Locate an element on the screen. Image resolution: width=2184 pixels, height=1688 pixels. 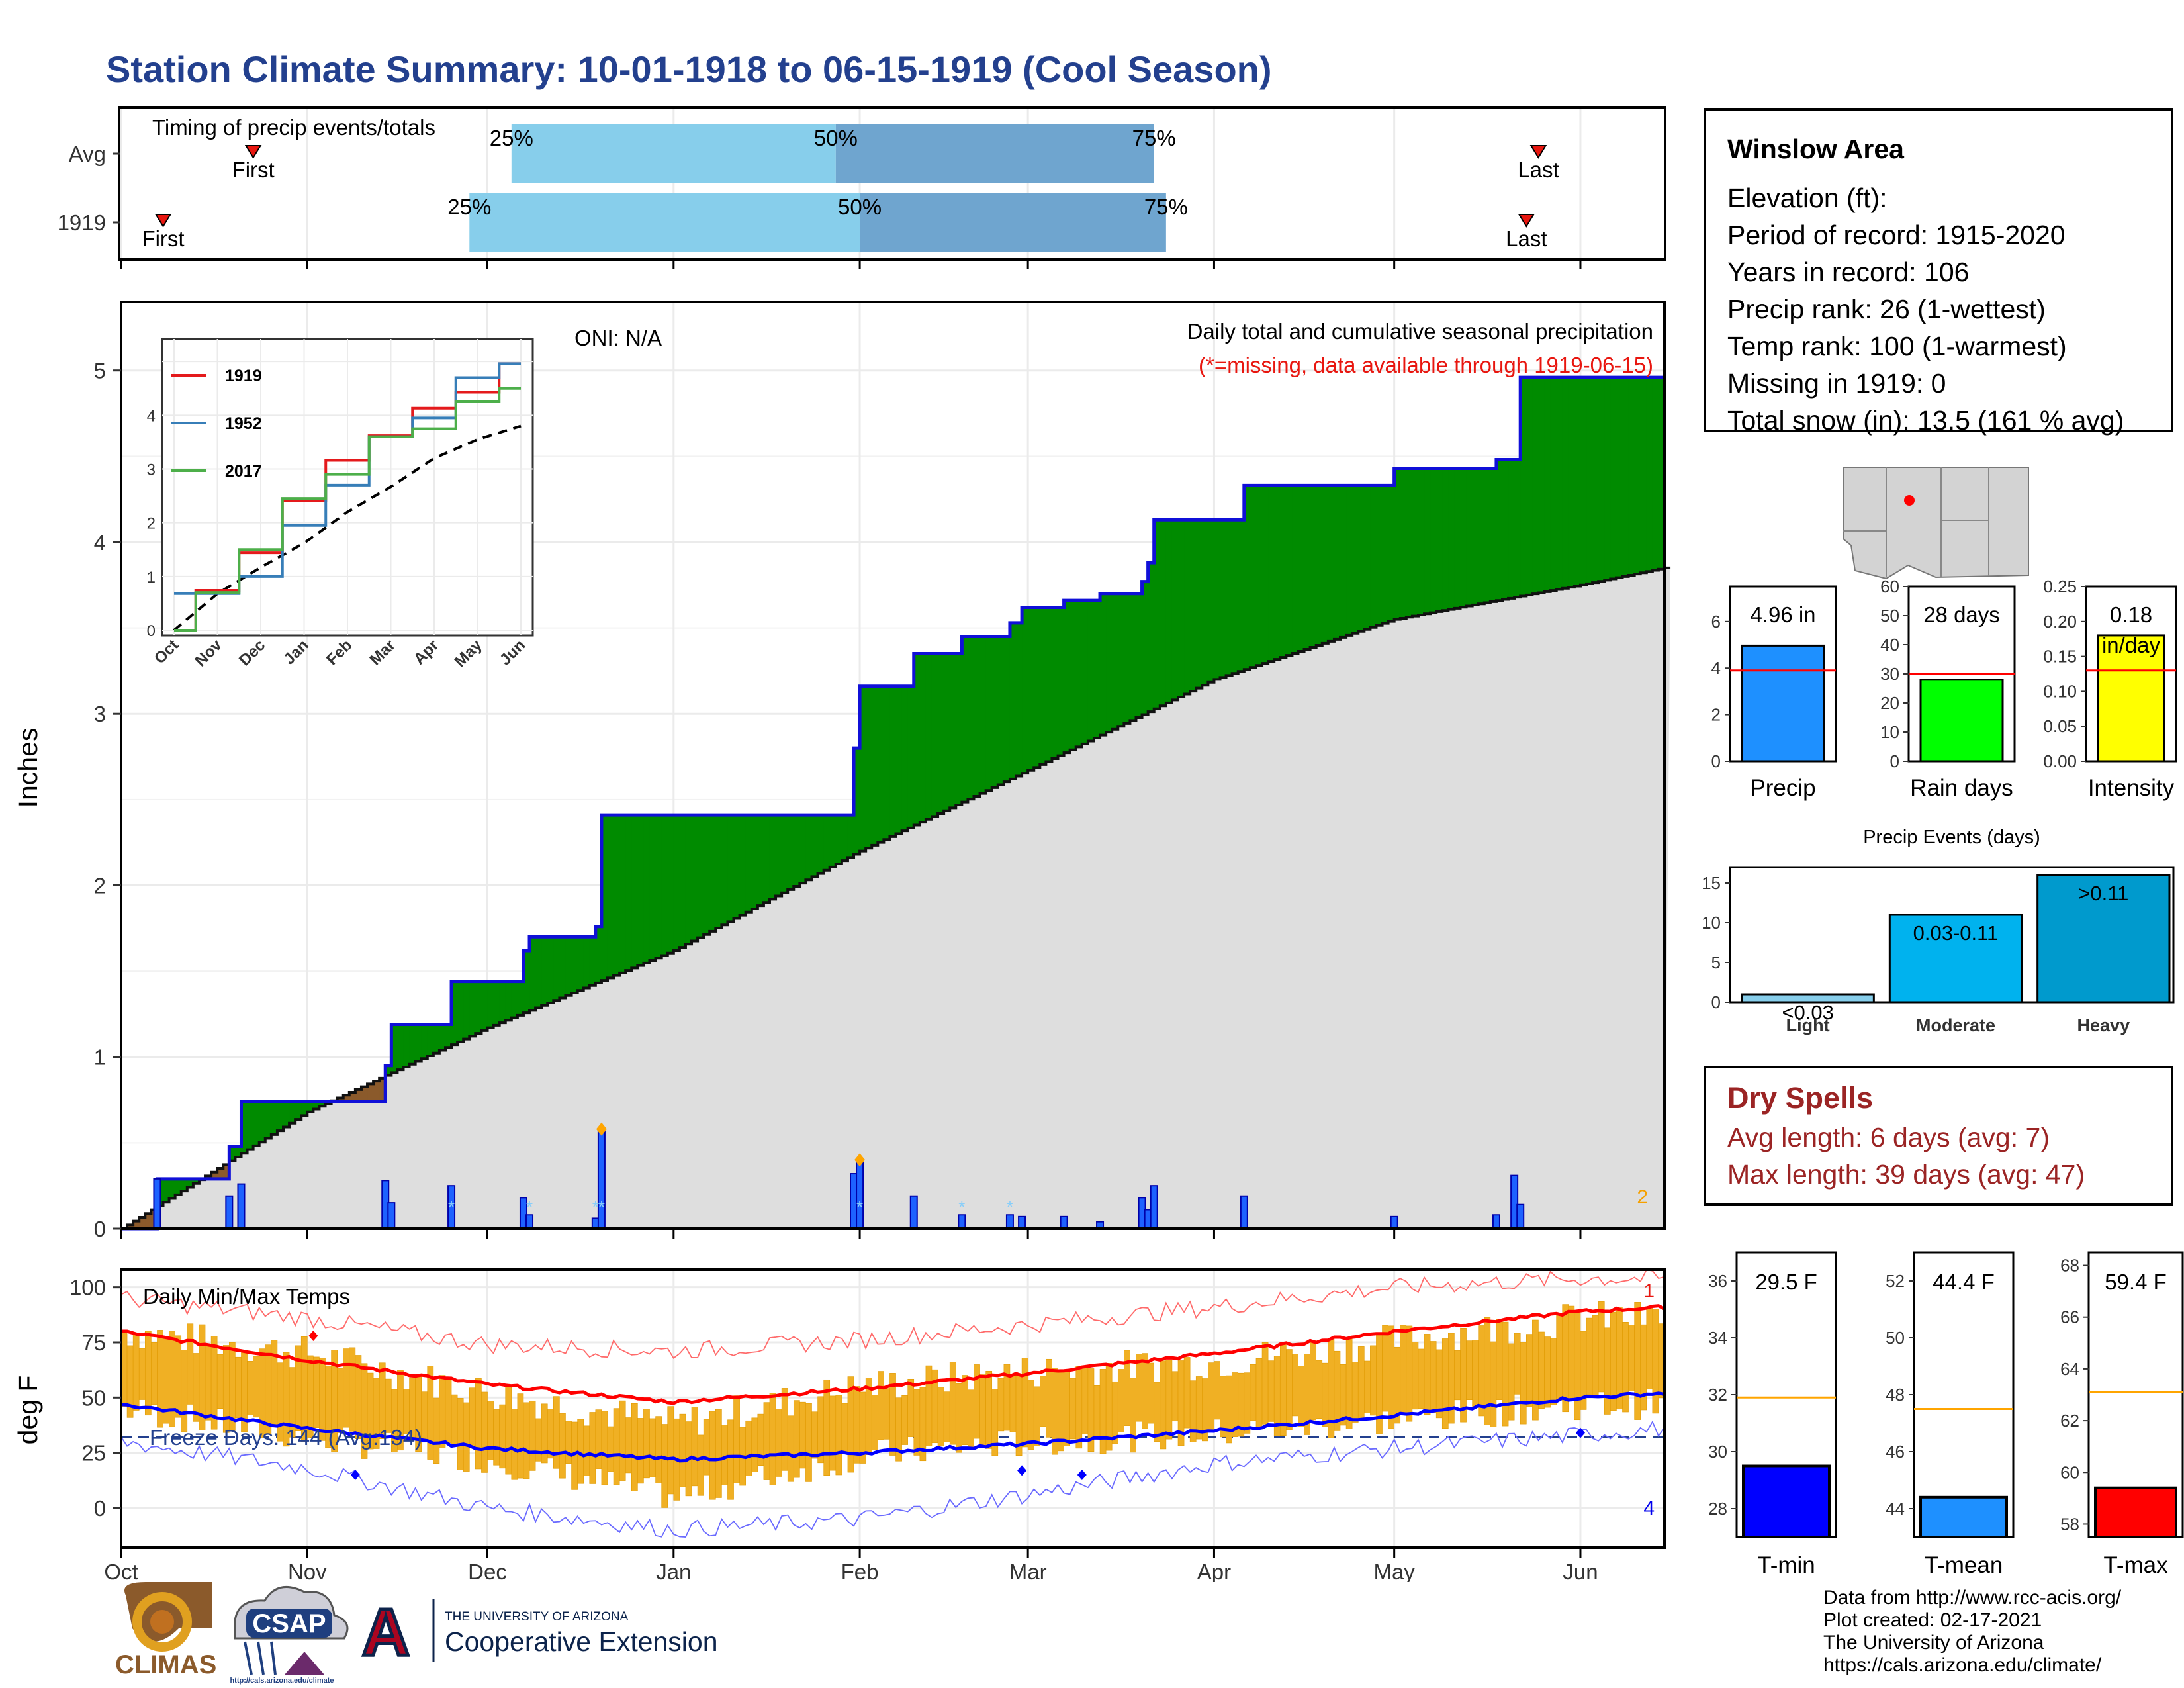
temp-summary-tick: 58 is located at coordinates (2069, 1524).